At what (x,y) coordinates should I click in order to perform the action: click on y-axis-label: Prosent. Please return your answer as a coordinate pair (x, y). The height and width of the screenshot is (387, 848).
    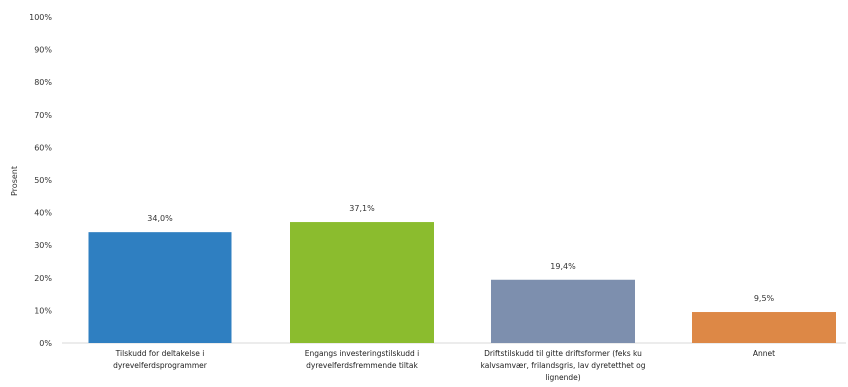
    Looking at the image, I should click on (14, 181).